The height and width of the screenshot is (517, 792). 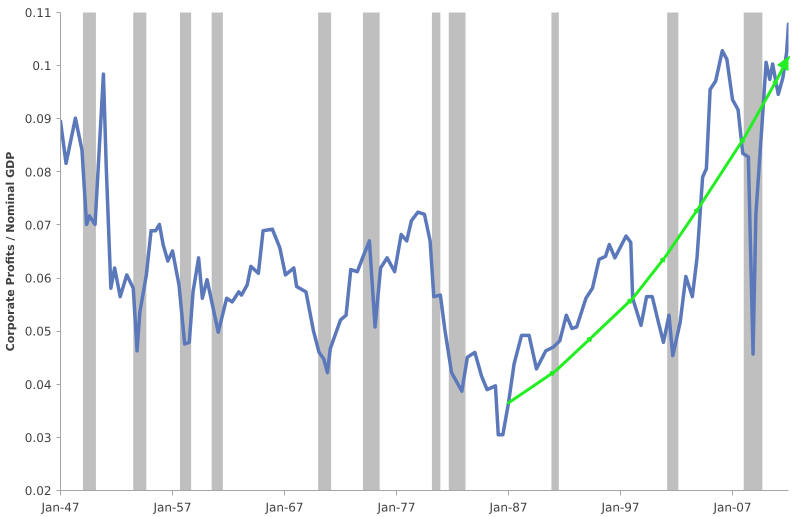 I want to click on y-tick-label: 0.07, so click(x=38, y=225).